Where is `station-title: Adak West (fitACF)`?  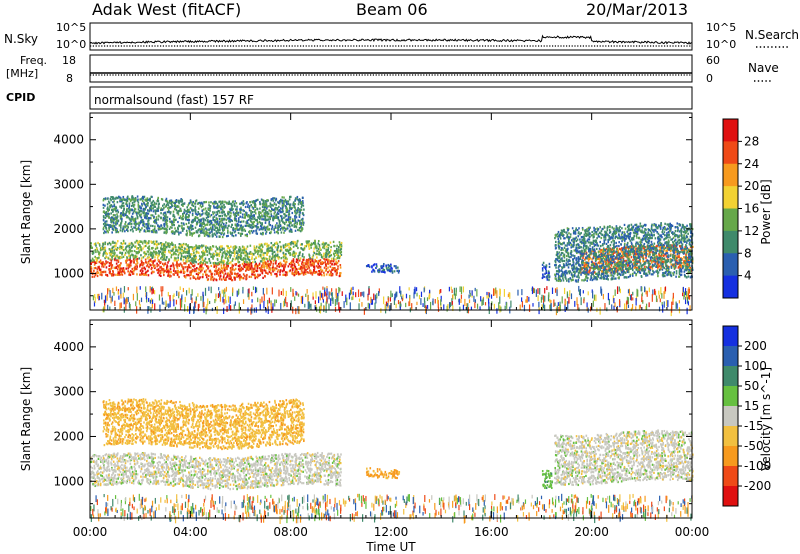
station-title: Adak West (fitACF) is located at coordinates (166, 9).